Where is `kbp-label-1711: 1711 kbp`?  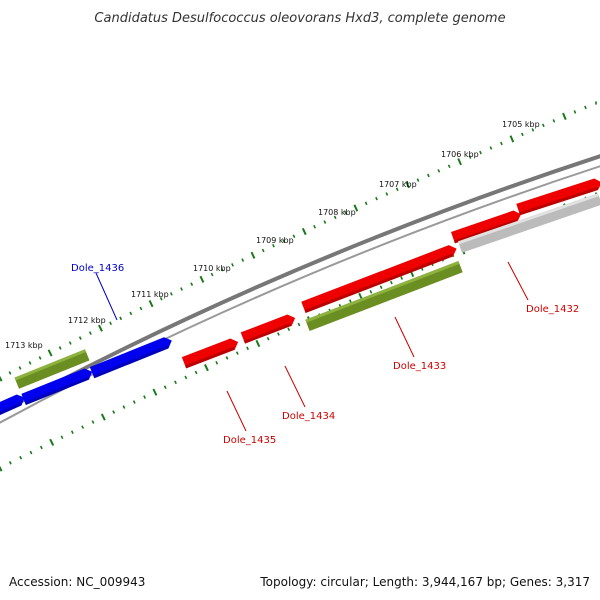
kbp-label-1711: 1711 kbp is located at coordinates (150, 294).